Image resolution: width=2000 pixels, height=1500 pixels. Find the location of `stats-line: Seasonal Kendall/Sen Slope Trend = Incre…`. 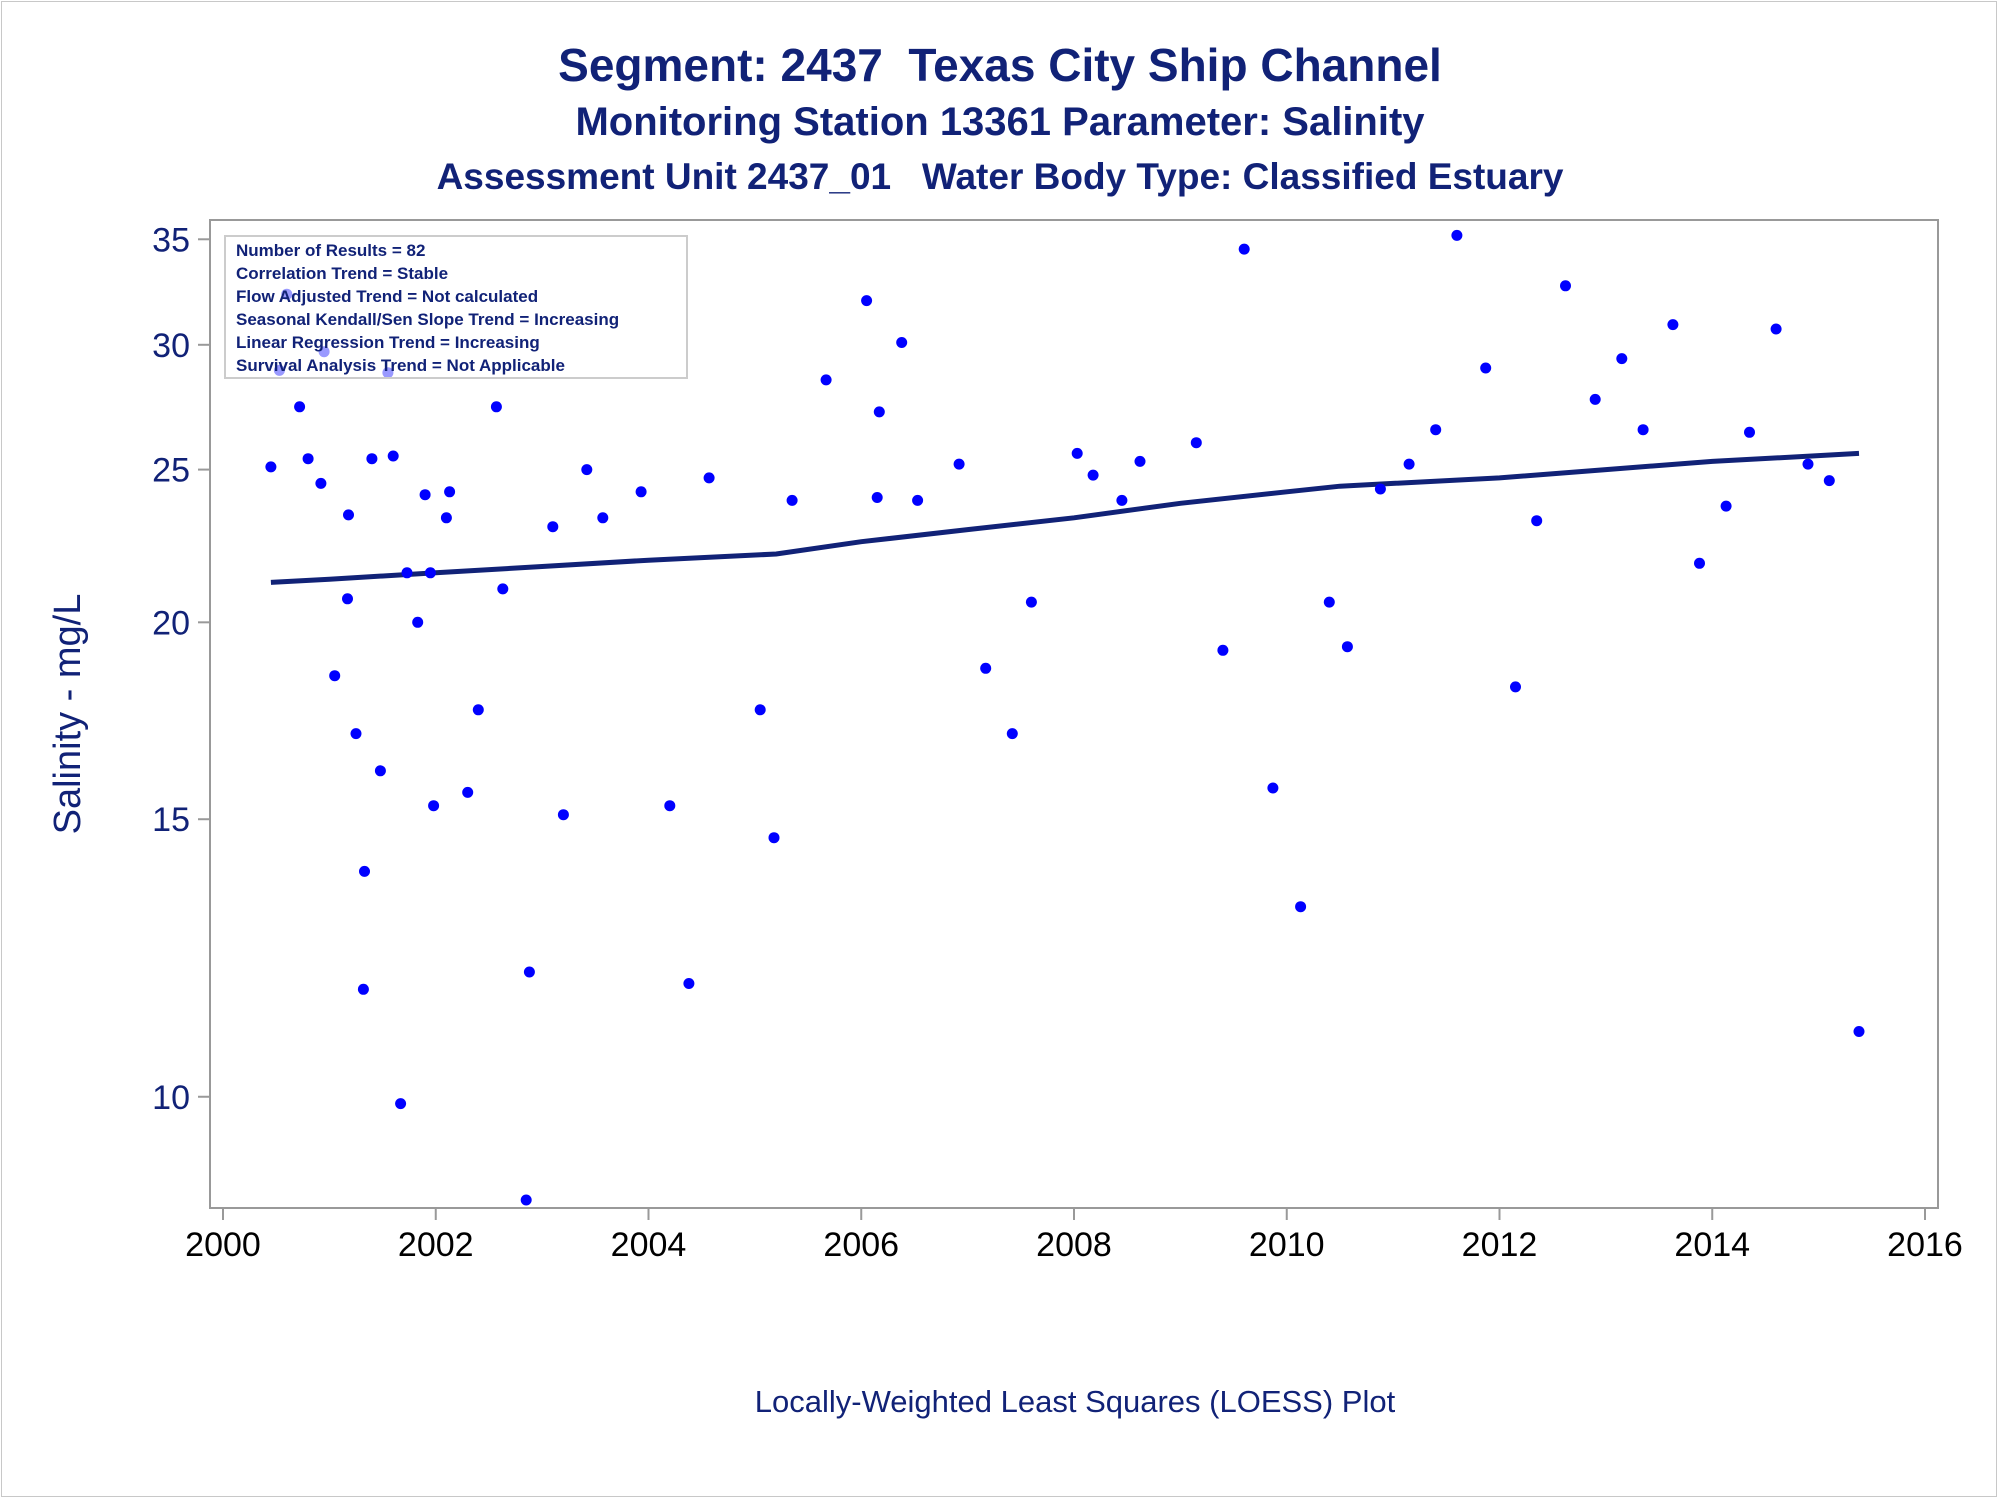

stats-line: Seasonal Kendall/Sen Slope Trend = Incre… is located at coordinates (427, 319).